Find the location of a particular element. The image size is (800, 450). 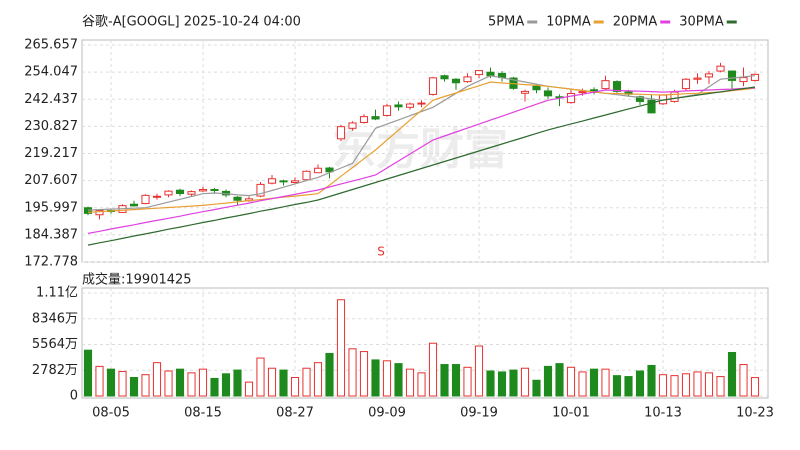

y-tick-label: 207.607 is located at coordinates (51, 180).